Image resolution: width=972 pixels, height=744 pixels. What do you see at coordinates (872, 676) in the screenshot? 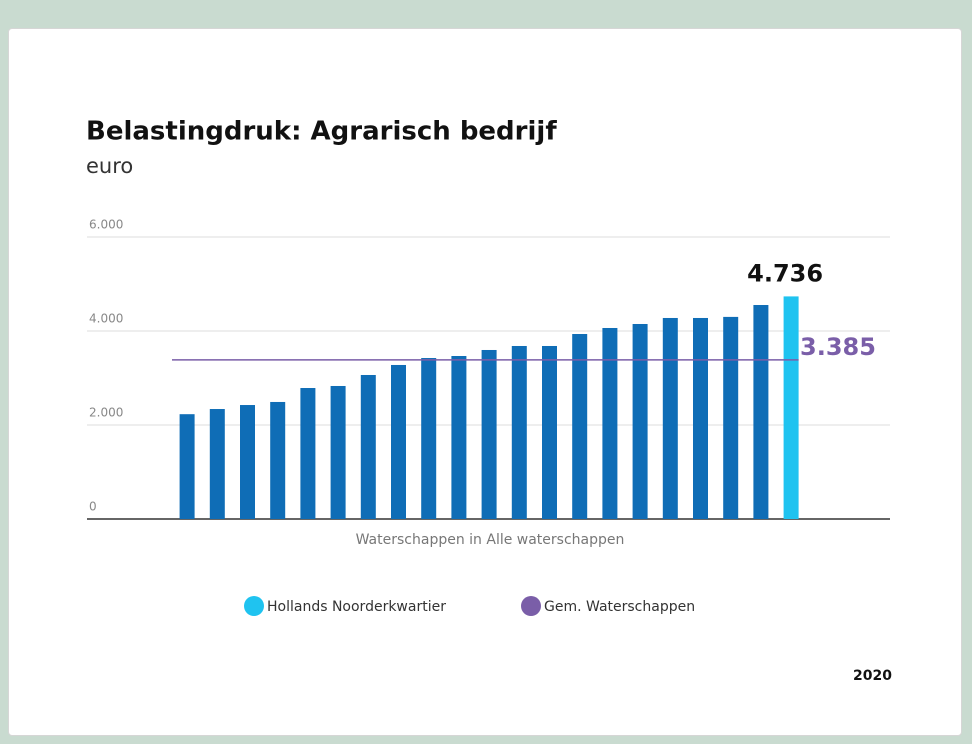
I see `year-label: 2020` at bounding box center [872, 676].